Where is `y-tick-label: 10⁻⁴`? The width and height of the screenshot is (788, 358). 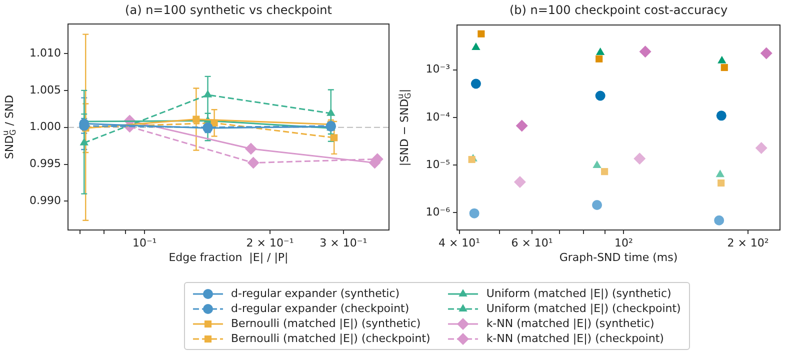
y-tick-label: 10⁻⁴ is located at coordinates (438, 117).